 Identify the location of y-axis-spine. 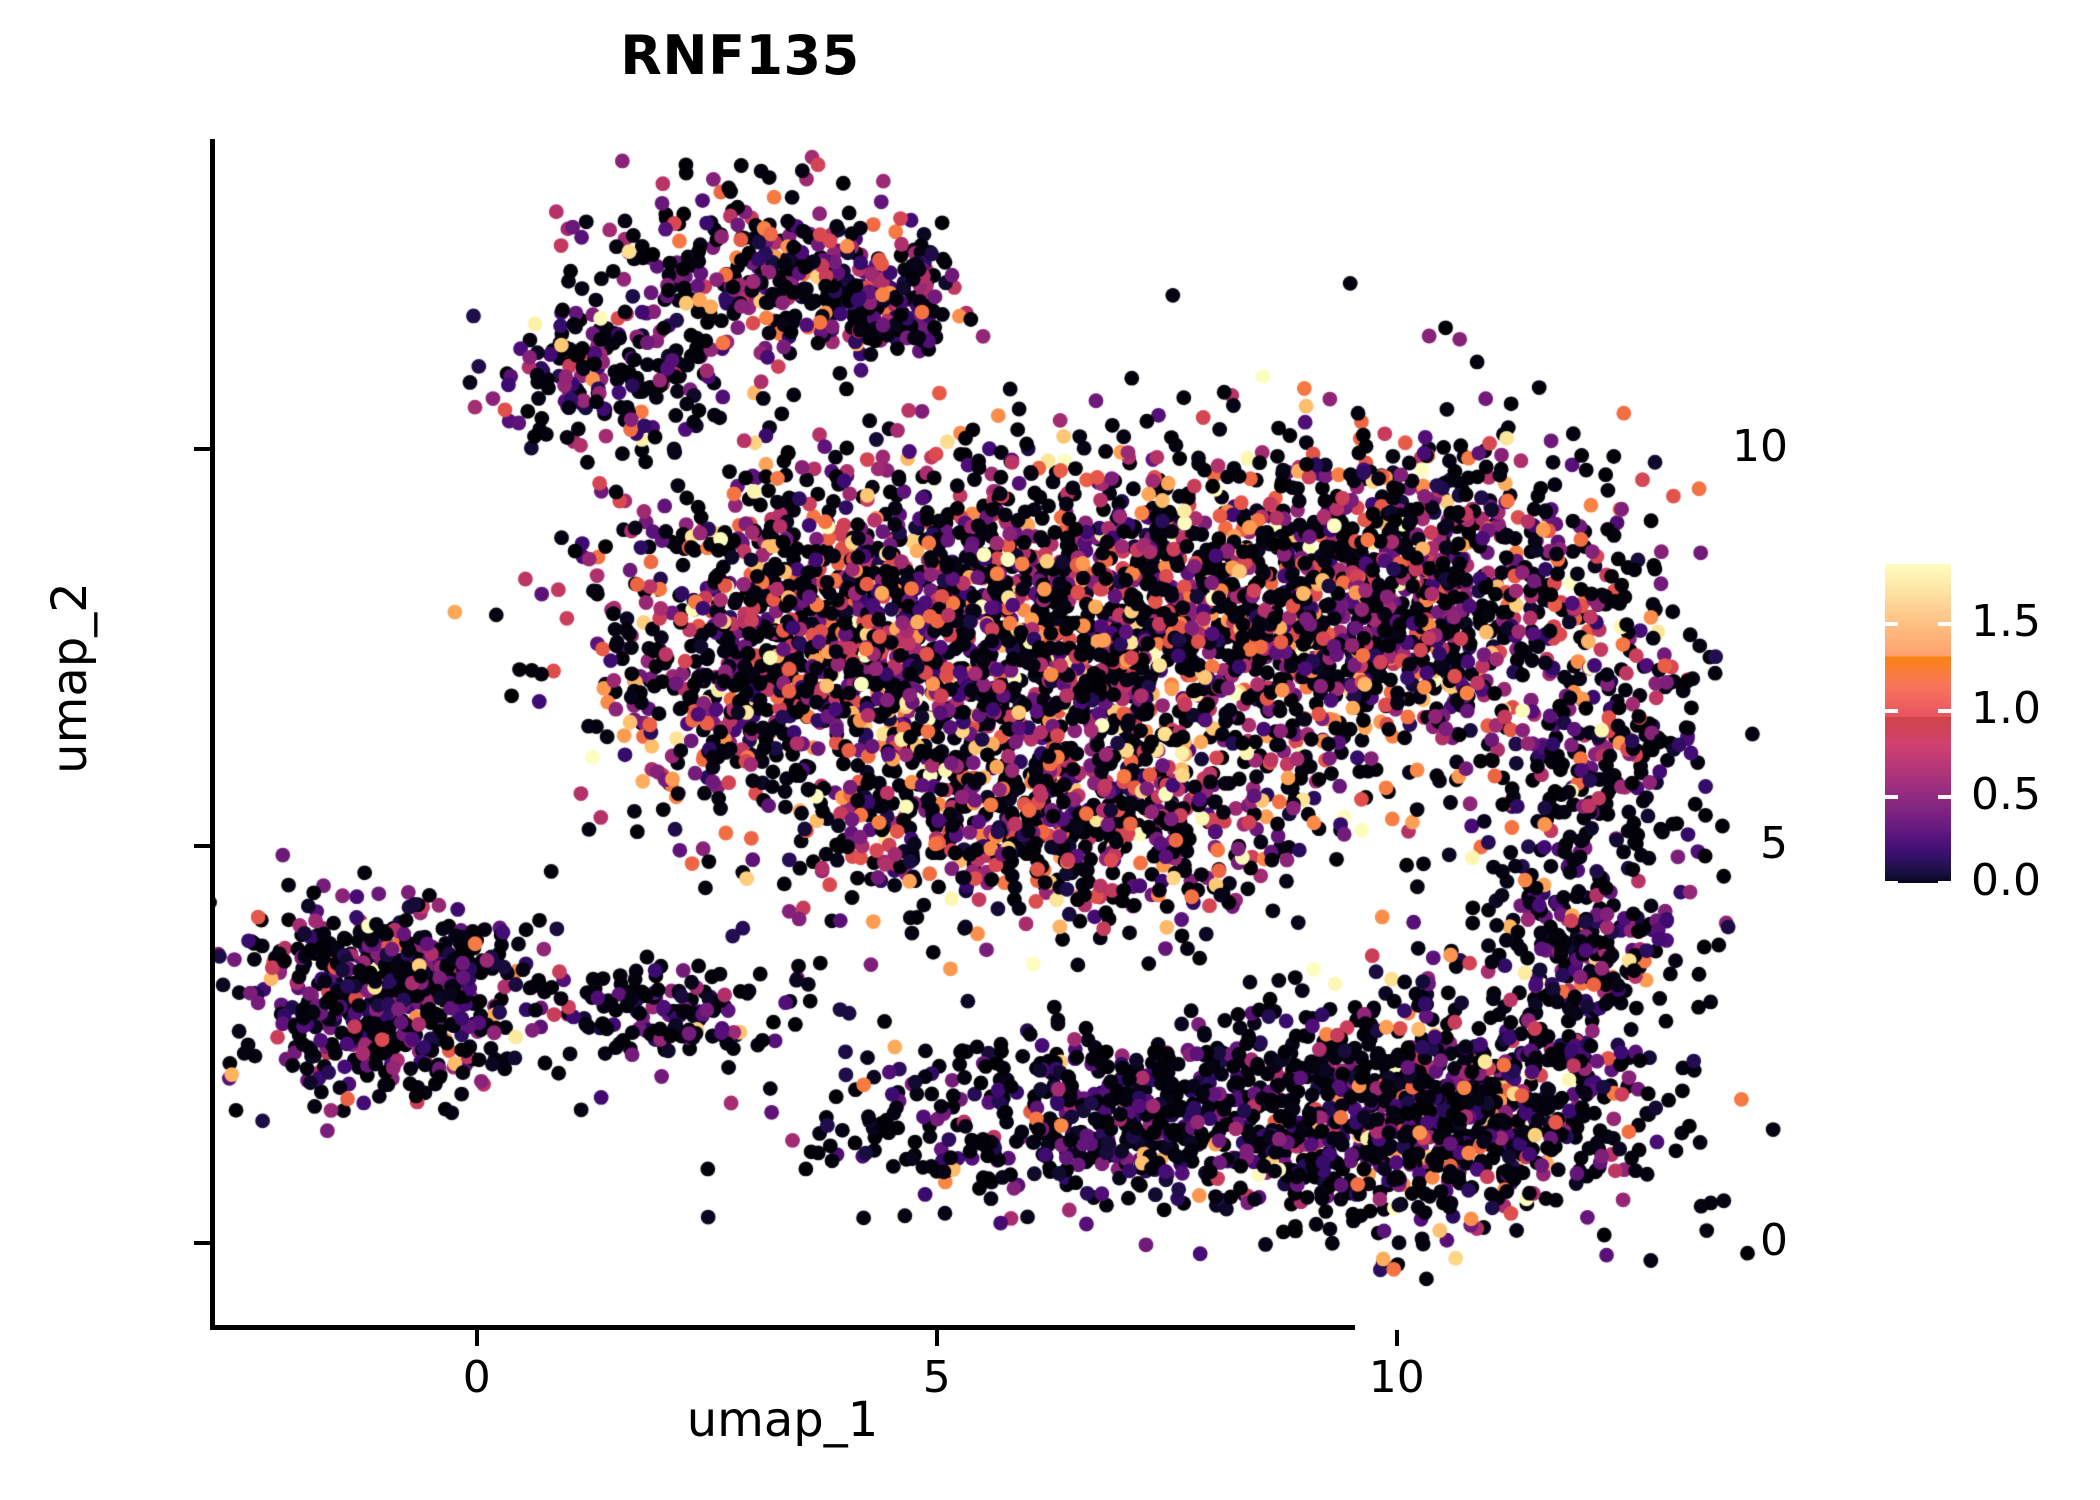
(212, 732).